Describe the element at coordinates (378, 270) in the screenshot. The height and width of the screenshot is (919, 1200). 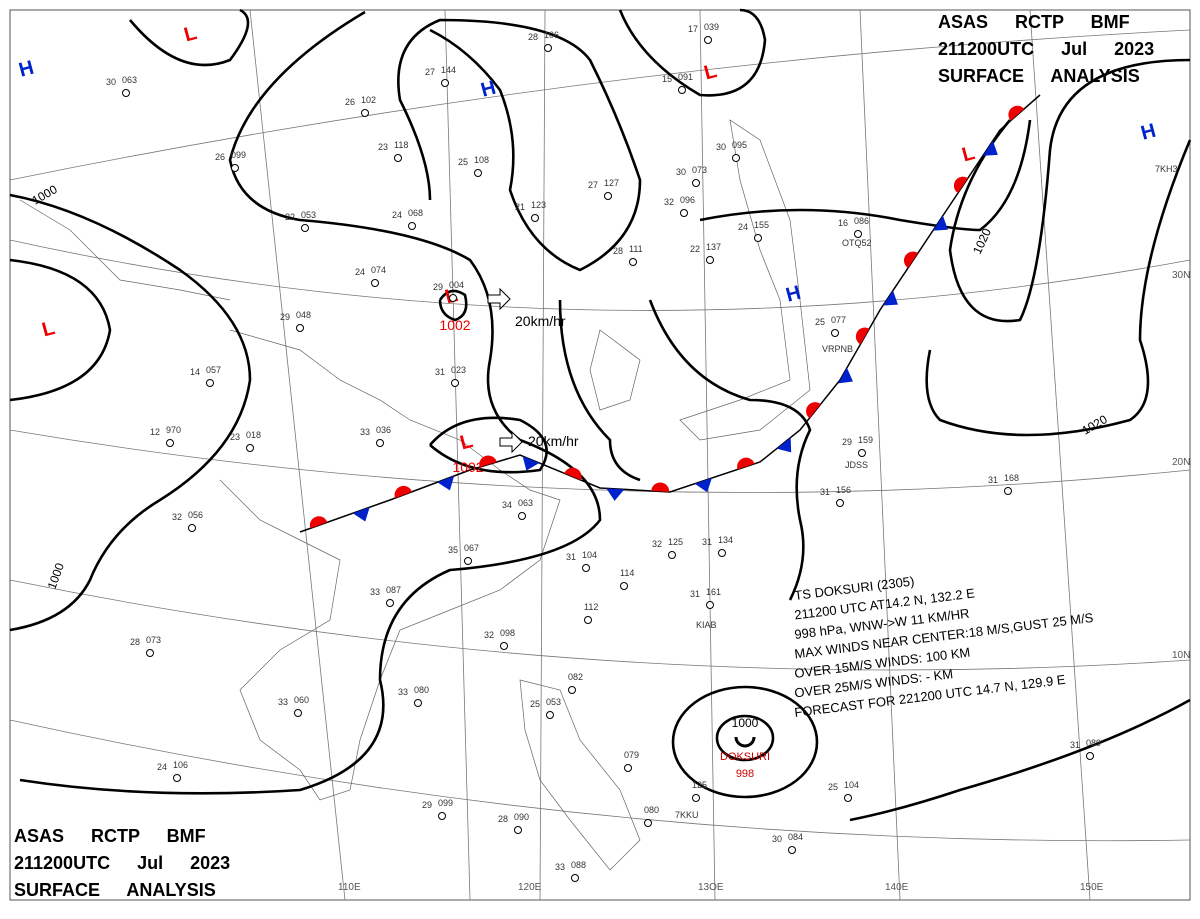
I see `station-pres: 074` at that location.